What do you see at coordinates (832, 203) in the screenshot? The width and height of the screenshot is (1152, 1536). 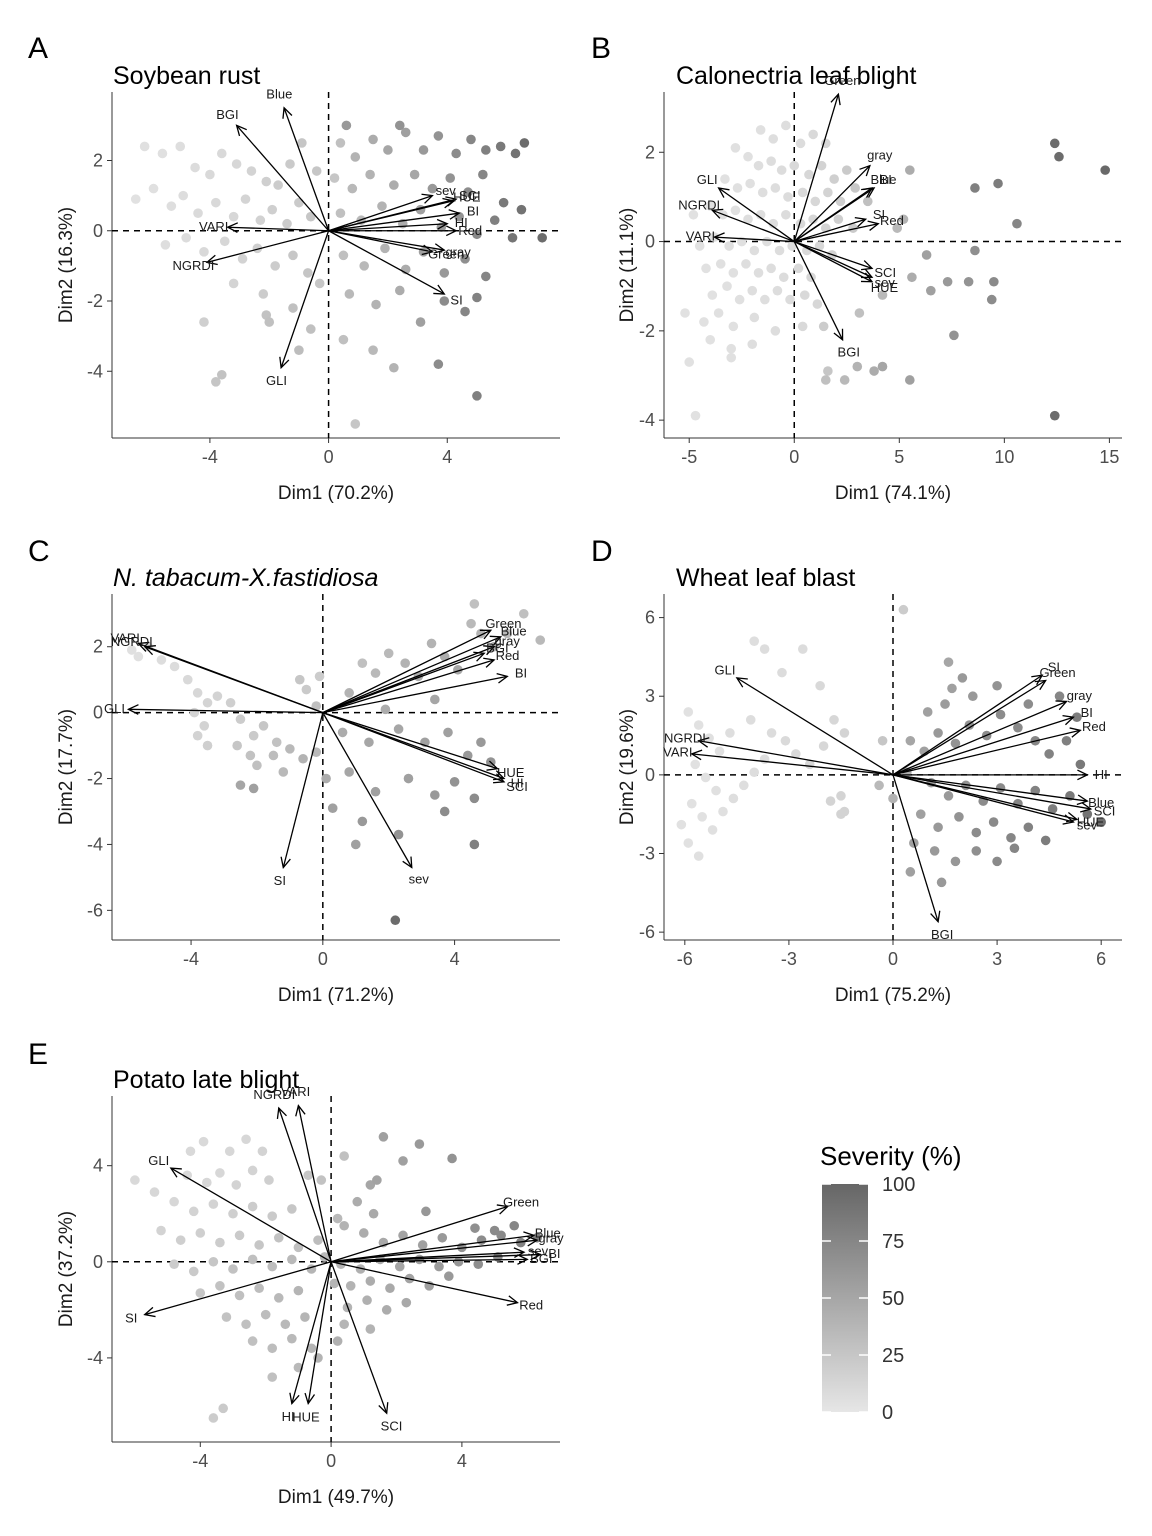 I see `loading-arrow-gray` at bounding box center [832, 203].